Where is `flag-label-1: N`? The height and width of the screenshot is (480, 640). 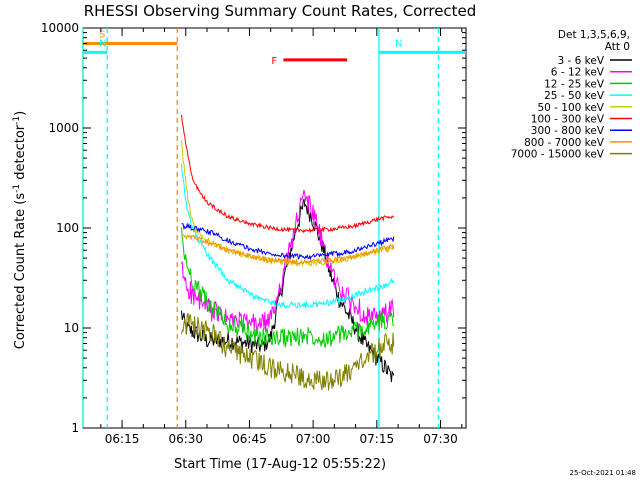
flag-label-1: N is located at coordinates (102, 43).